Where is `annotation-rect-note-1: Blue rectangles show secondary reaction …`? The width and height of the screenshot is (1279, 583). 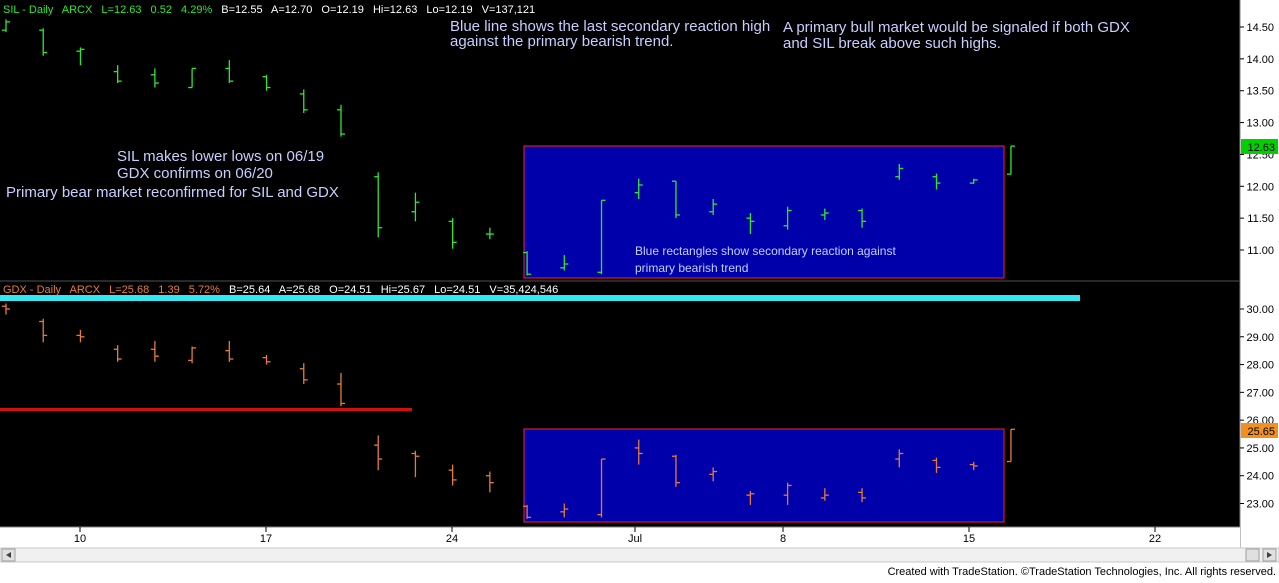 annotation-rect-note-1: Blue rectangles show secondary reaction … is located at coordinates (765, 251).